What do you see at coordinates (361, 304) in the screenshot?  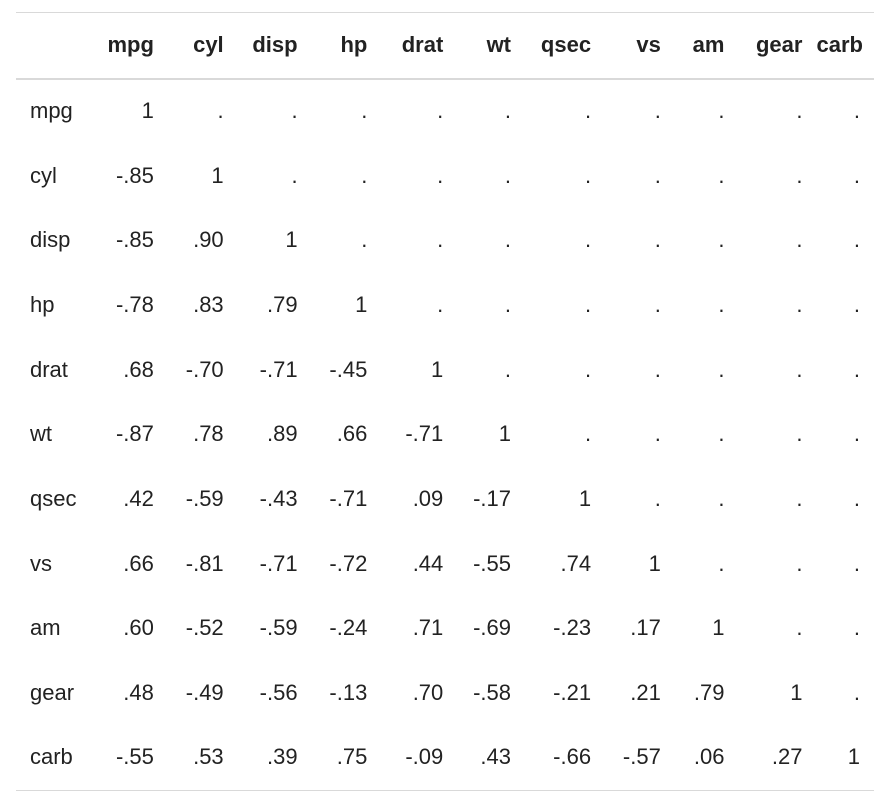 I see `cell-hp-hp: 1` at bounding box center [361, 304].